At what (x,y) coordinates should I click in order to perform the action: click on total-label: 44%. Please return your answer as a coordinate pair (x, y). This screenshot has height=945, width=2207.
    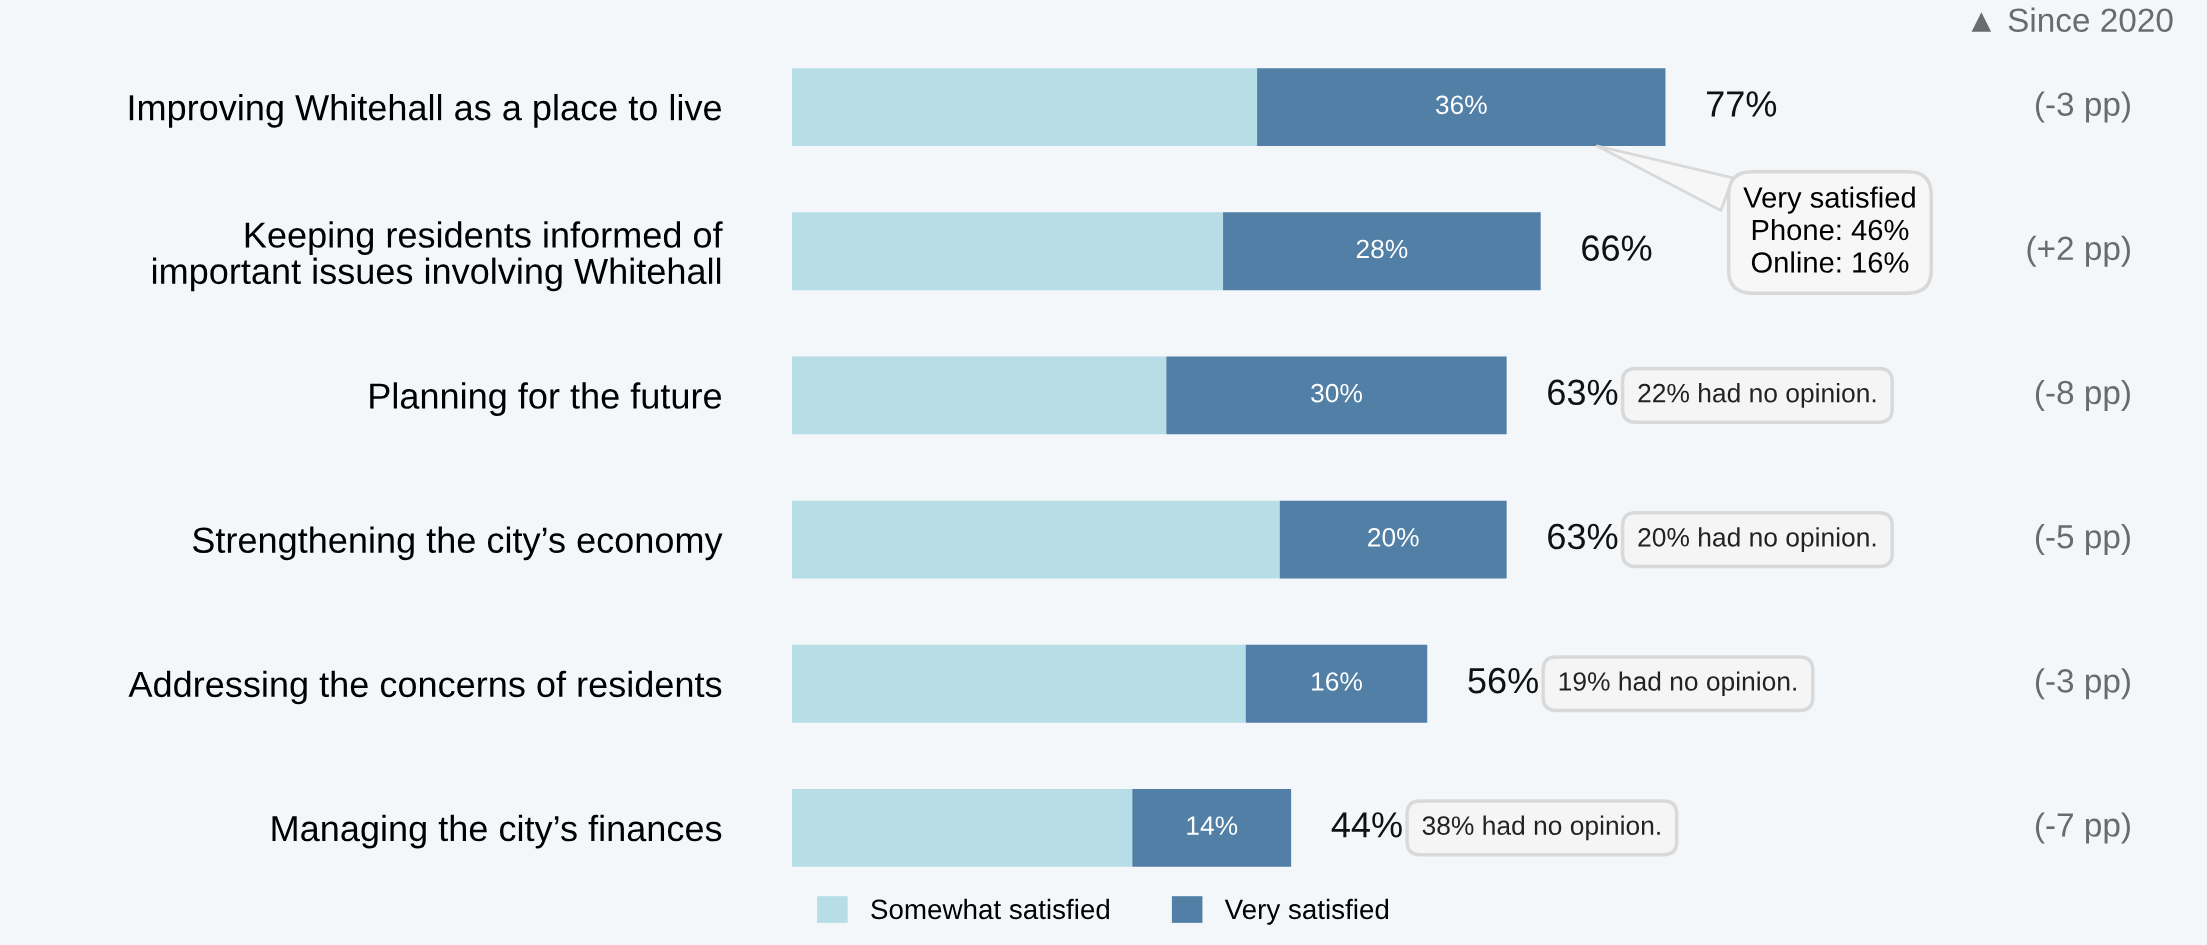
    Looking at the image, I should click on (1366, 825).